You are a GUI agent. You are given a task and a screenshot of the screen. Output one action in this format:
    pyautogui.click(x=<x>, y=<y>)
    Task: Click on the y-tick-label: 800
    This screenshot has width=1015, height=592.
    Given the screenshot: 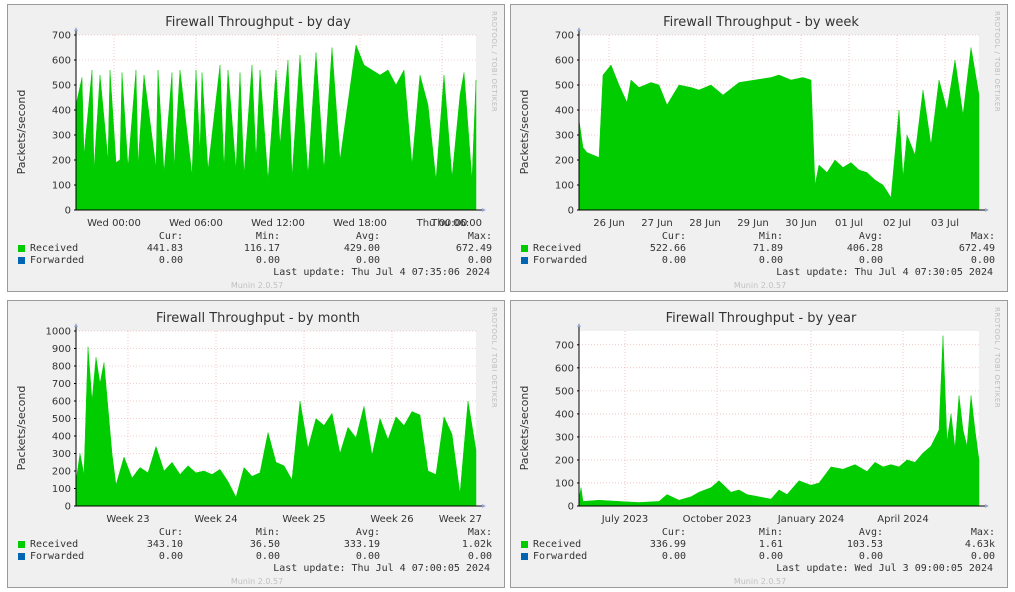 What is the action you would take?
    pyautogui.click(x=61, y=367)
    